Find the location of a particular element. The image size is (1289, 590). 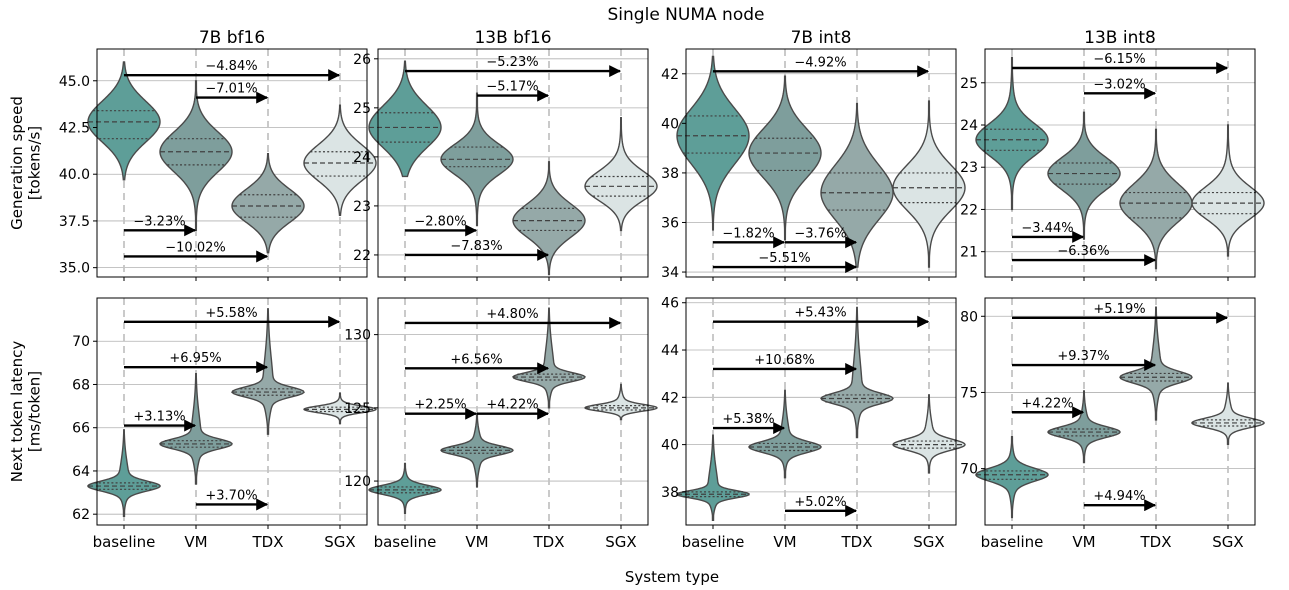

annotation-label: −5.23% is located at coordinates (512, 62).